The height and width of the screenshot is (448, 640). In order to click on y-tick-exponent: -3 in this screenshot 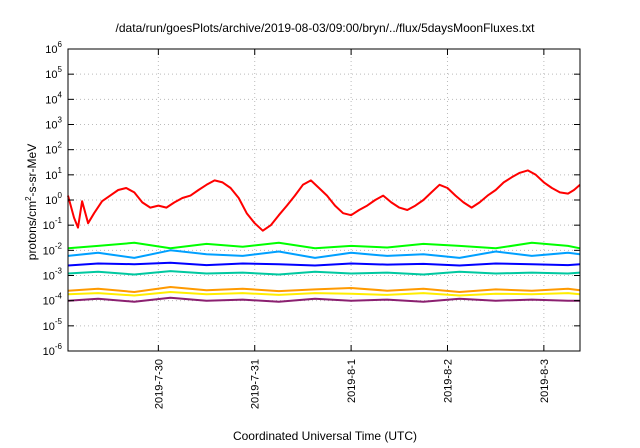, I will do `click(59, 271)`.